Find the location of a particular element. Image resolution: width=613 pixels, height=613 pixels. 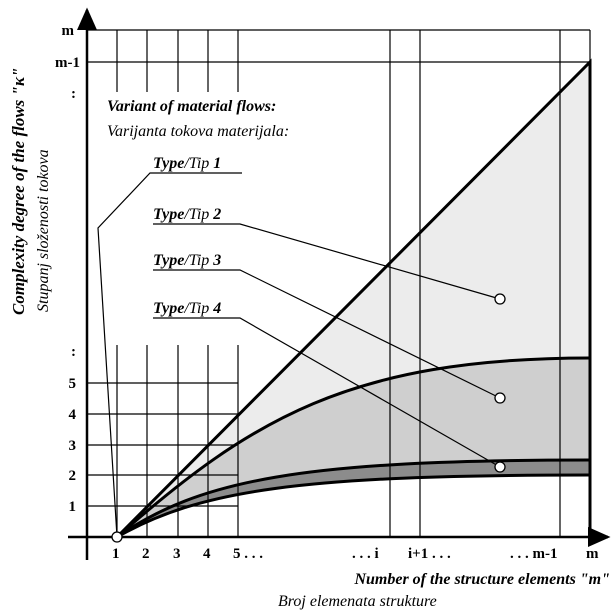

y-axis-subtitle: Stupanj složenosti tokova is located at coordinates (43, 230).